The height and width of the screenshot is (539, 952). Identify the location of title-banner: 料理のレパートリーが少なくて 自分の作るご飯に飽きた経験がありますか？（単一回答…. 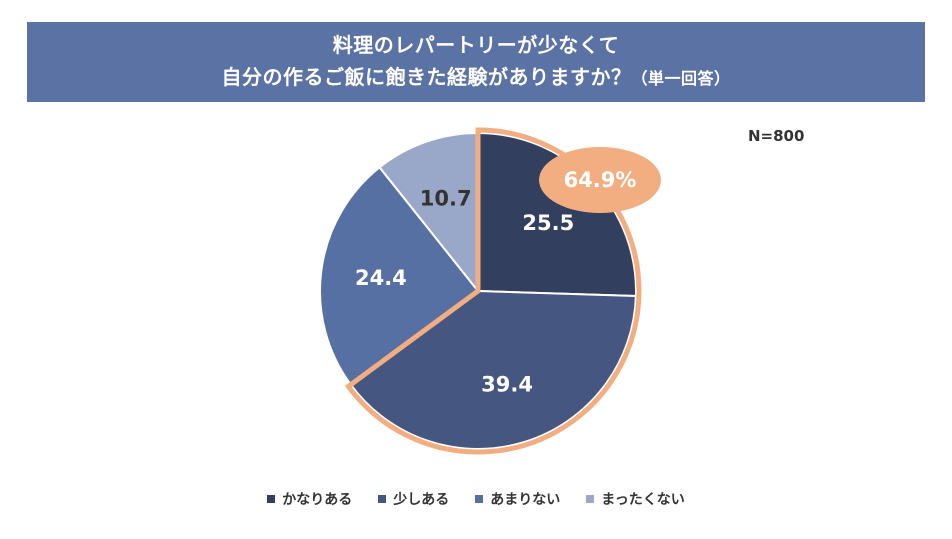
(476, 62).